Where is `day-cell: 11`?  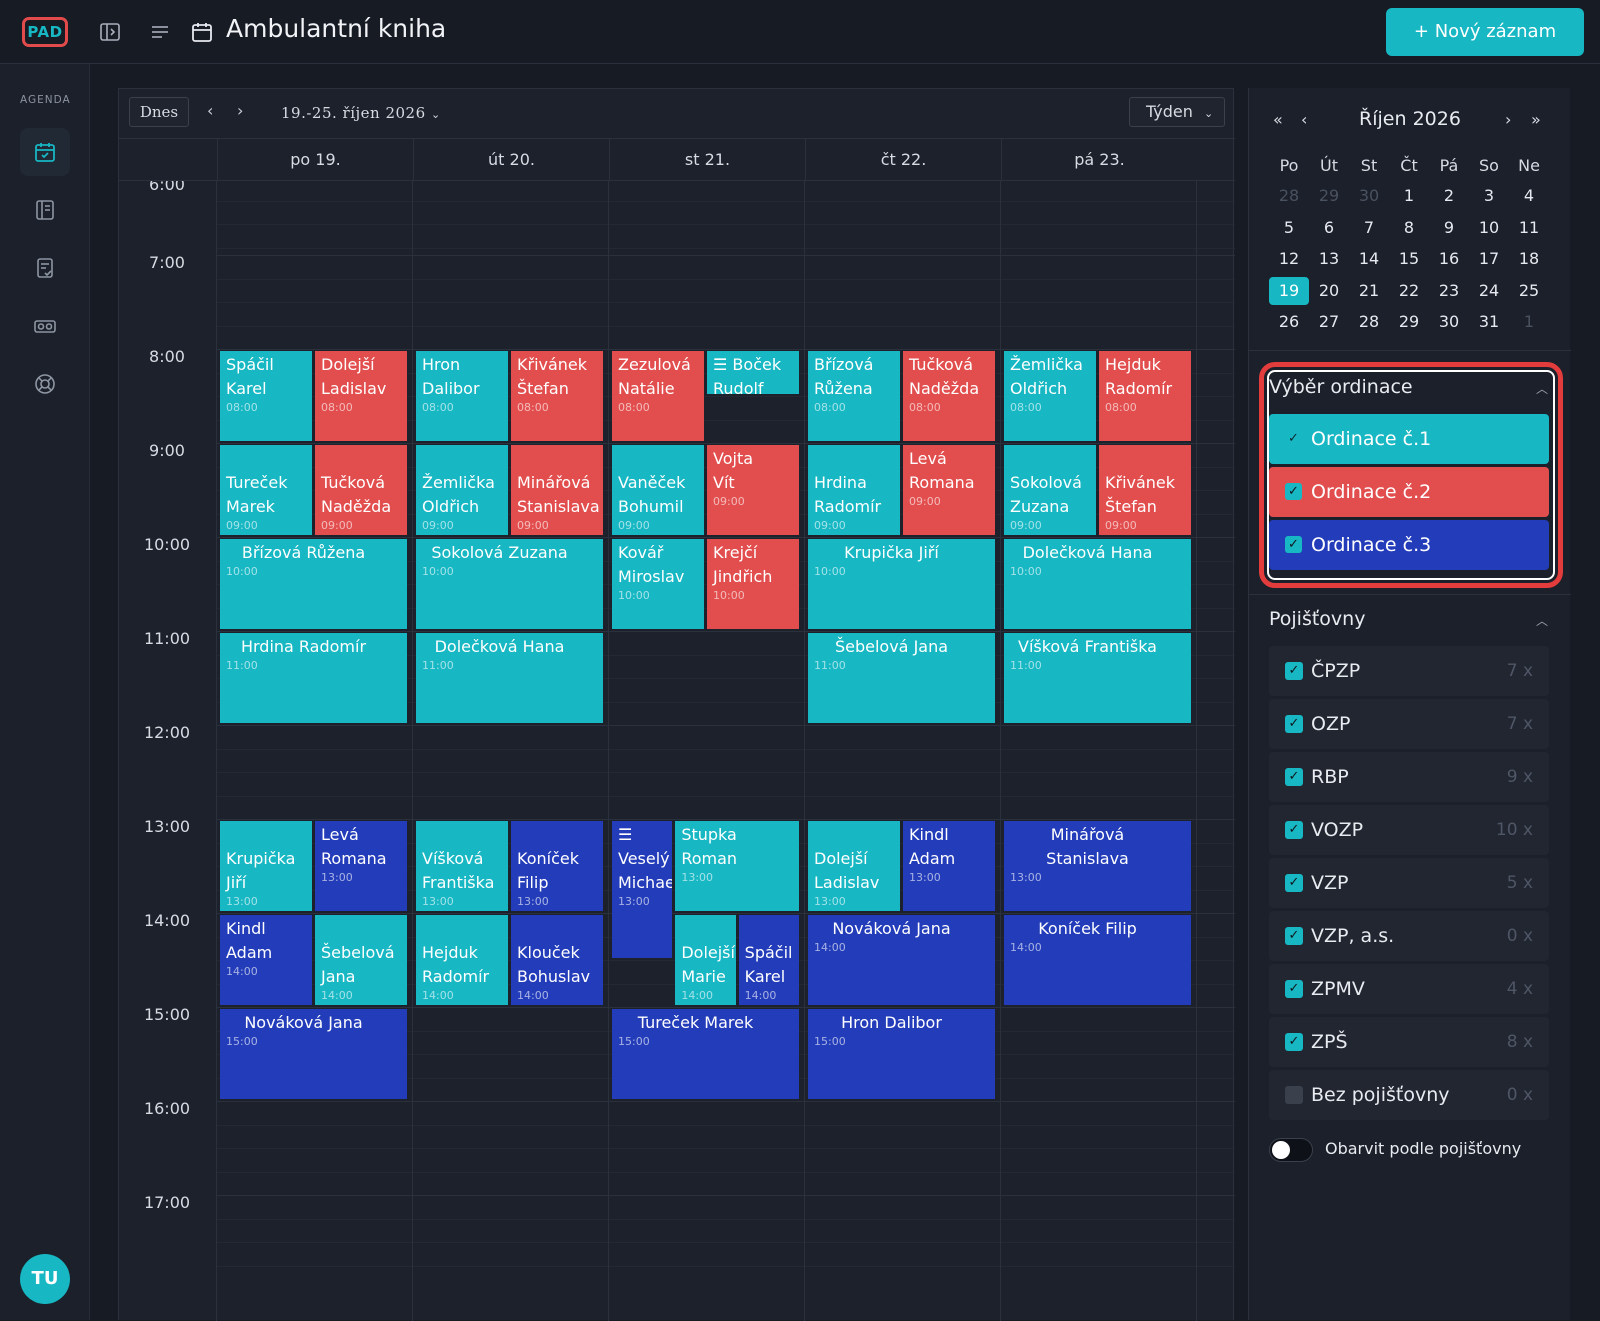
day-cell: 11 is located at coordinates (1529, 227).